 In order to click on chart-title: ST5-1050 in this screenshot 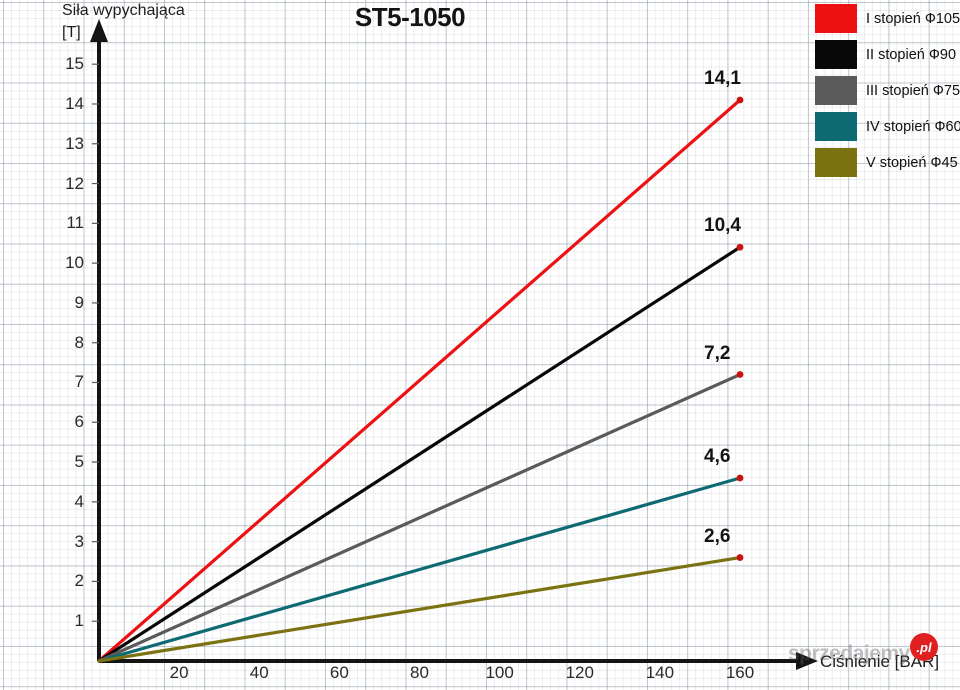, I will do `click(410, 17)`.